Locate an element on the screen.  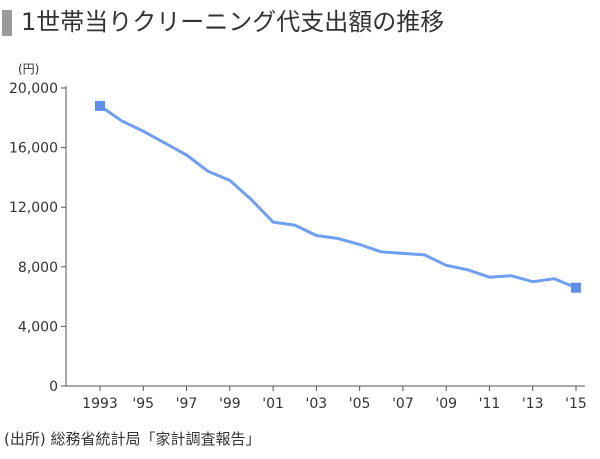
source-note: (出所) 総務省統計局「家計調査報告」 is located at coordinates (132, 439).